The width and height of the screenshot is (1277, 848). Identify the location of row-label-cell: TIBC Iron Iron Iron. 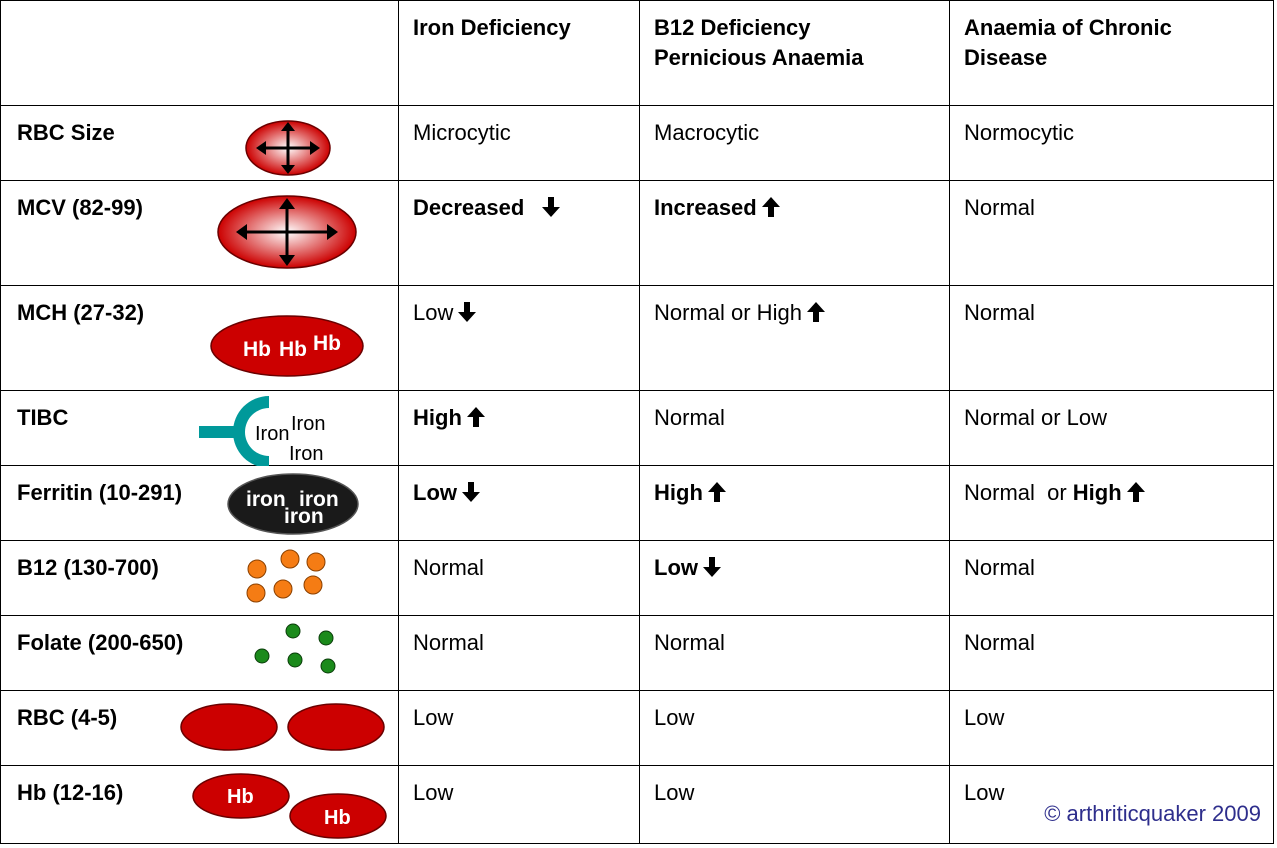
(199, 428).